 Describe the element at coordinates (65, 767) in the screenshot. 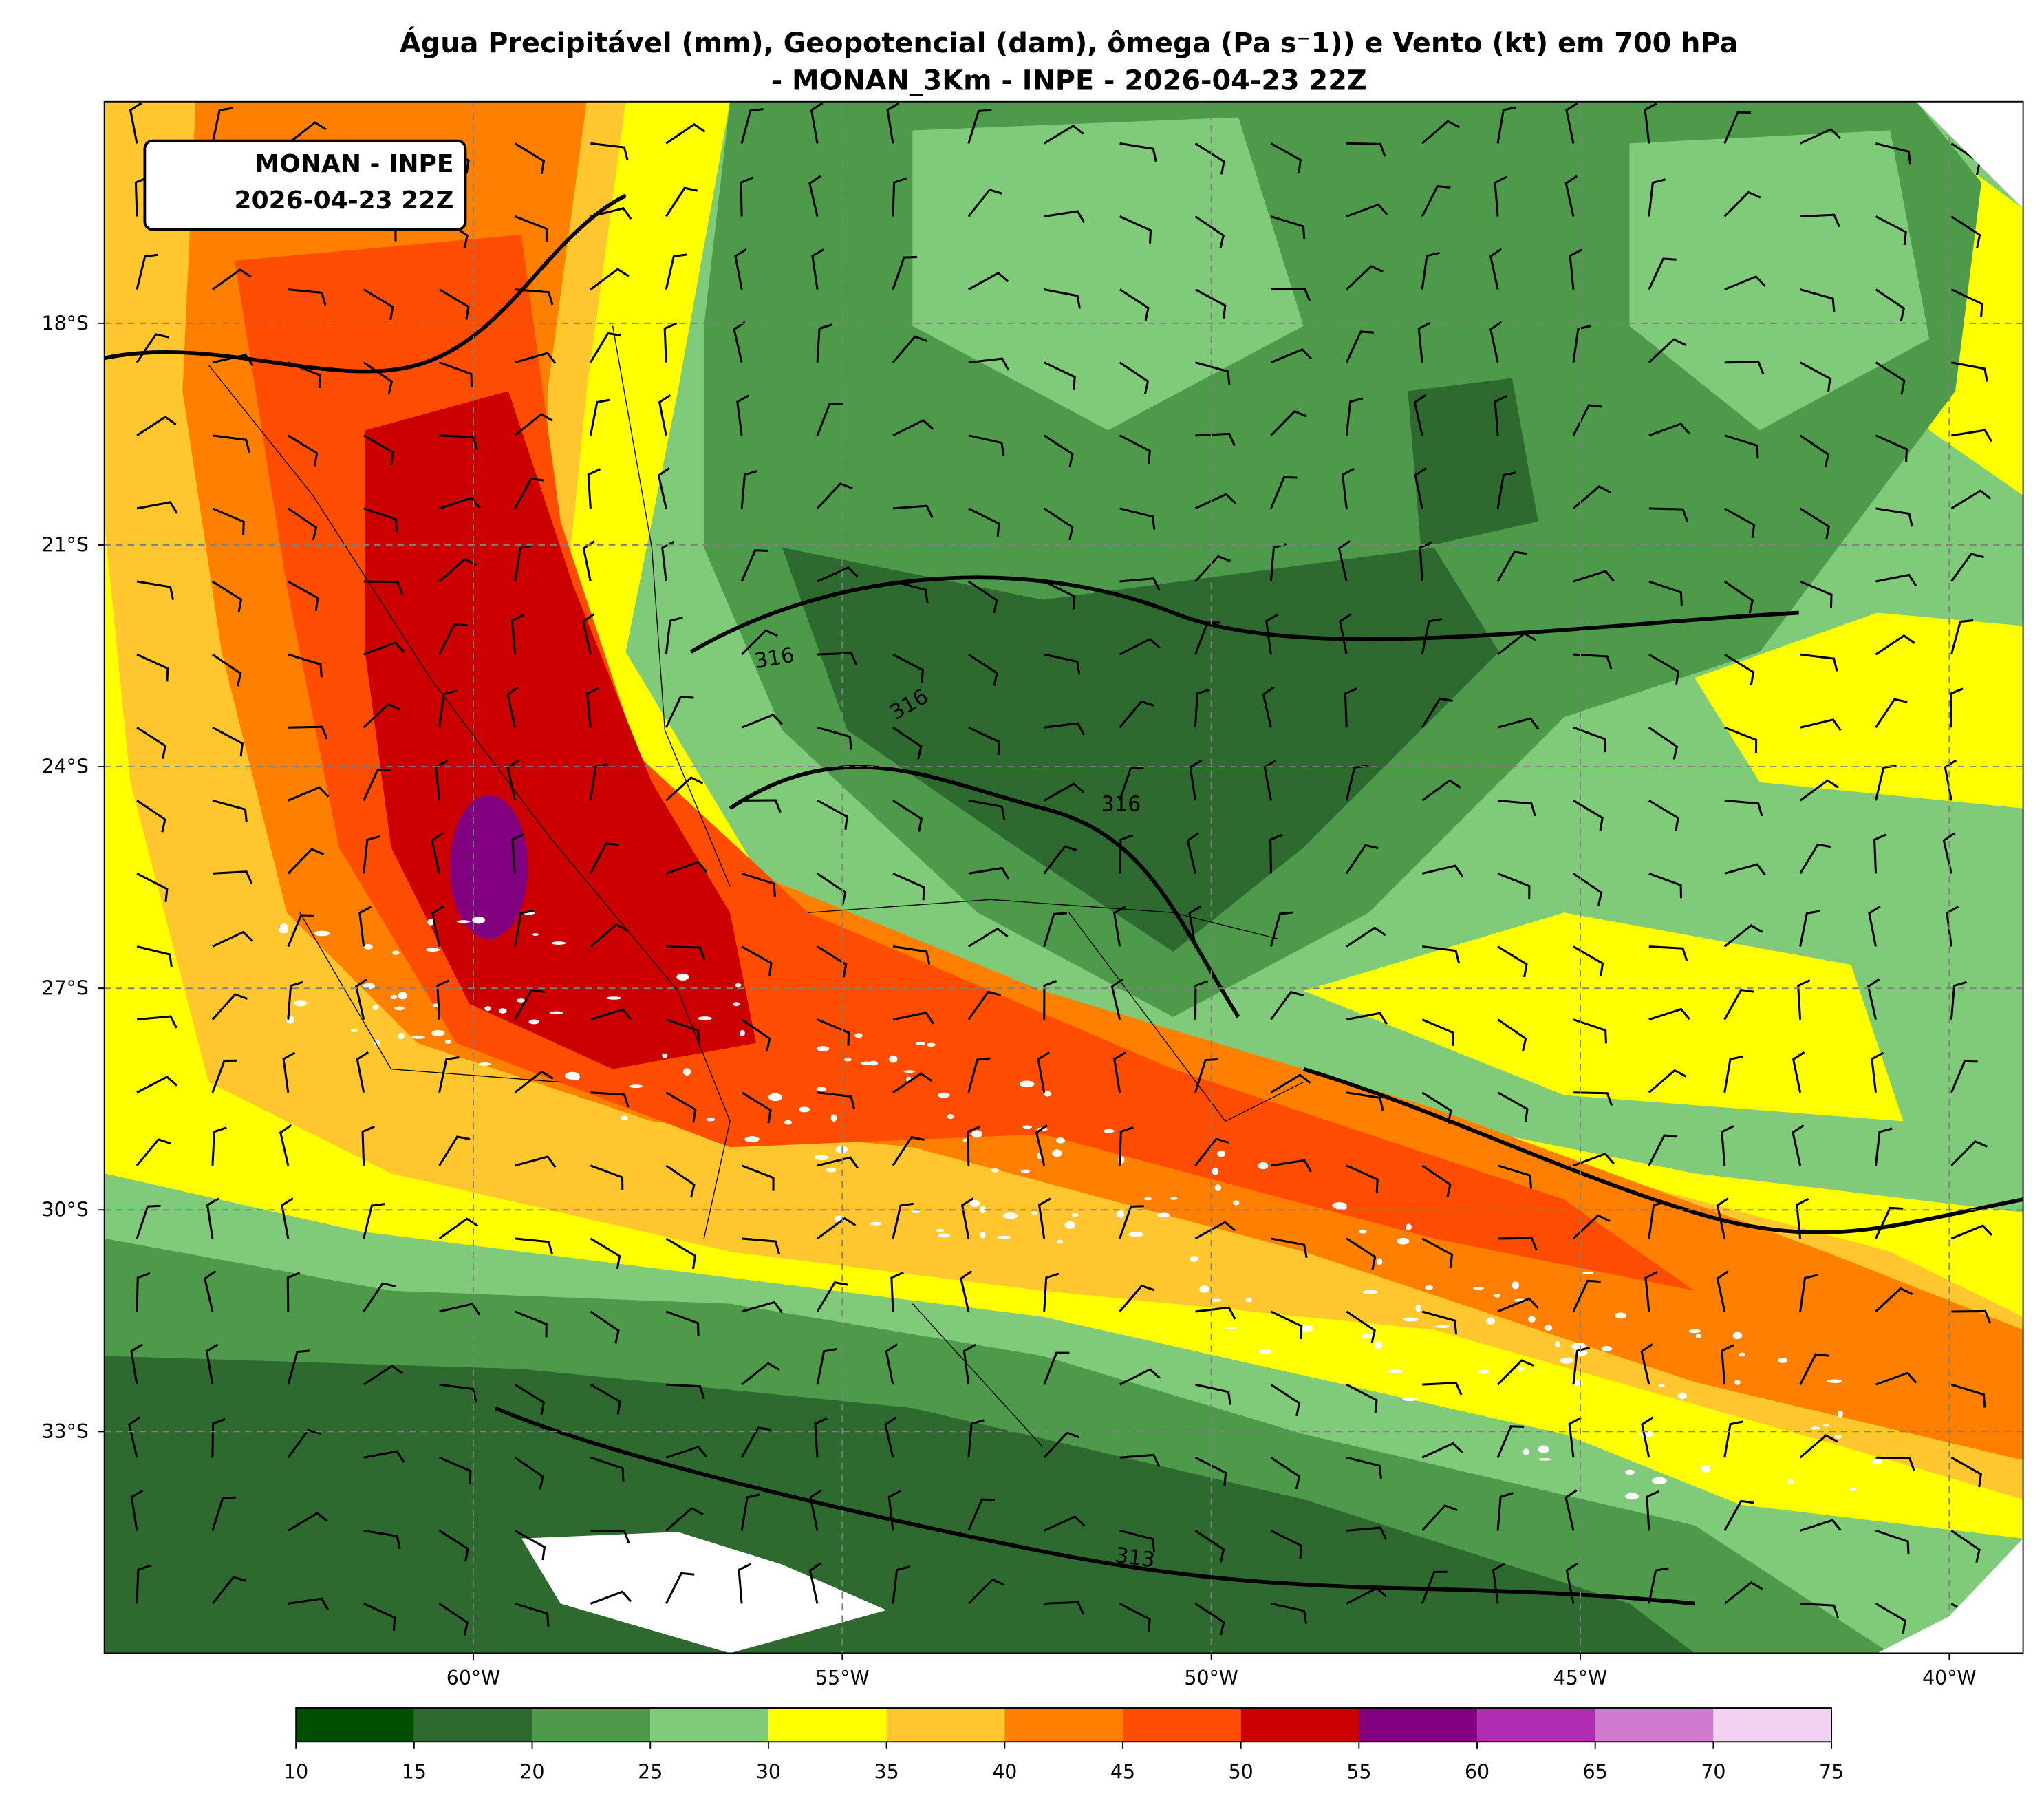

I see `y-tick-label: 24°S` at that location.